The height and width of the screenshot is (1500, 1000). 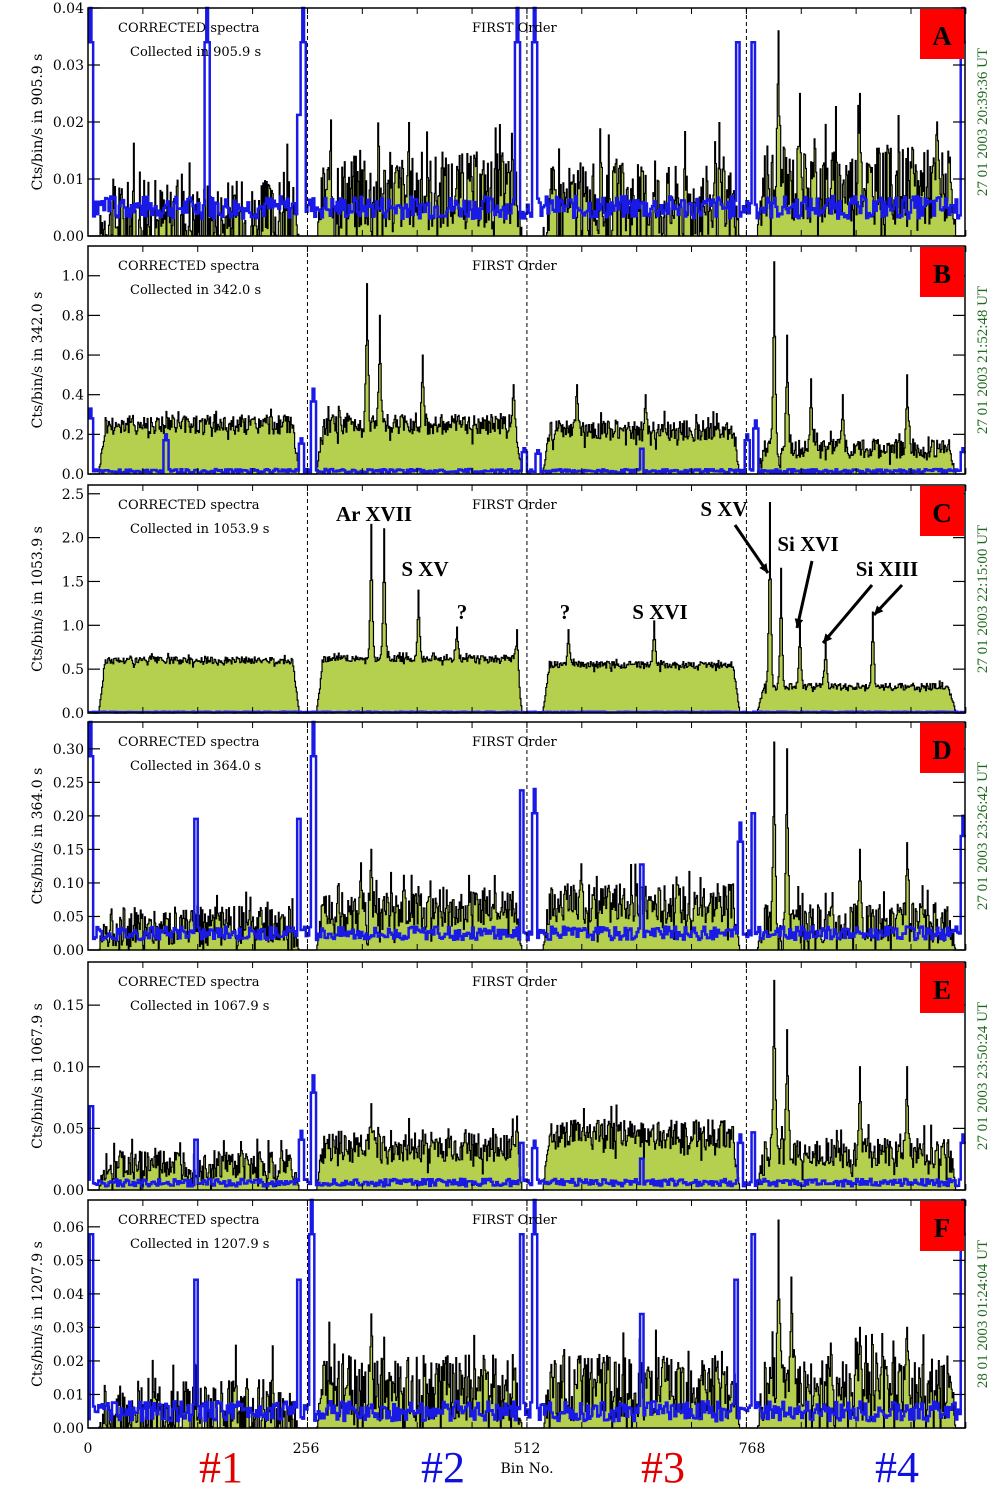 What do you see at coordinates (38, 122) in the screenshot?
I see `y-axis-label: Cts/bin/s in 905.9 s` at bounding box center [38, 122].